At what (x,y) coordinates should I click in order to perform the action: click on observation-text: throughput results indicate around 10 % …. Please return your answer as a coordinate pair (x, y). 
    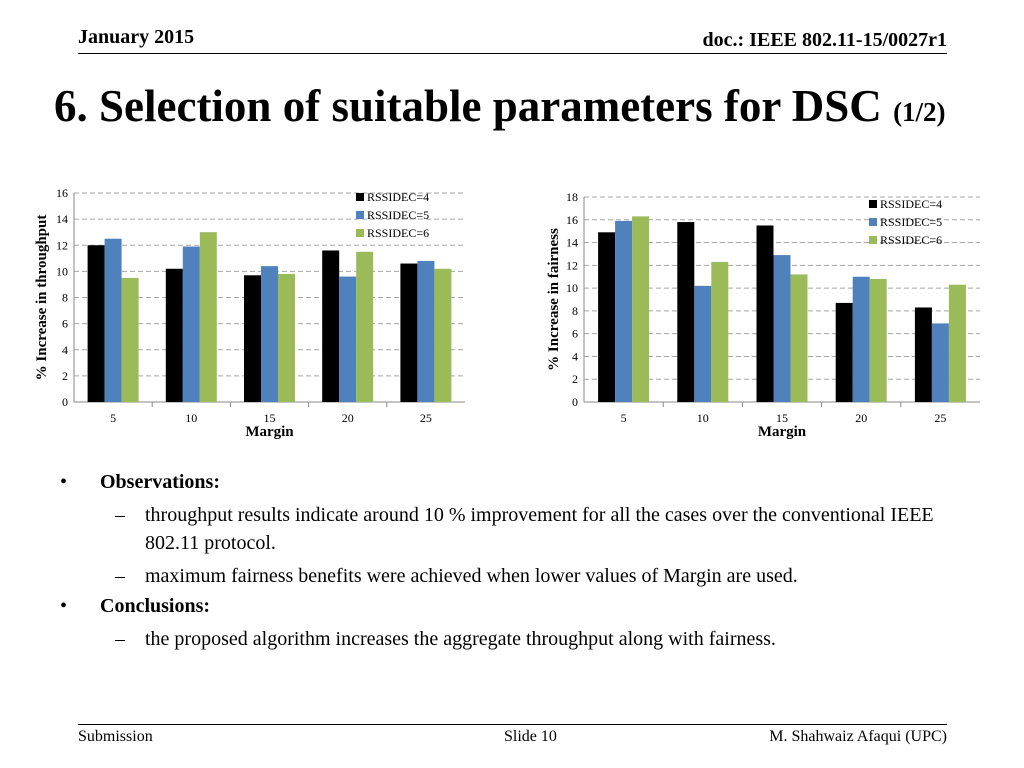
    Looking at the image, I should click on (539, 529).